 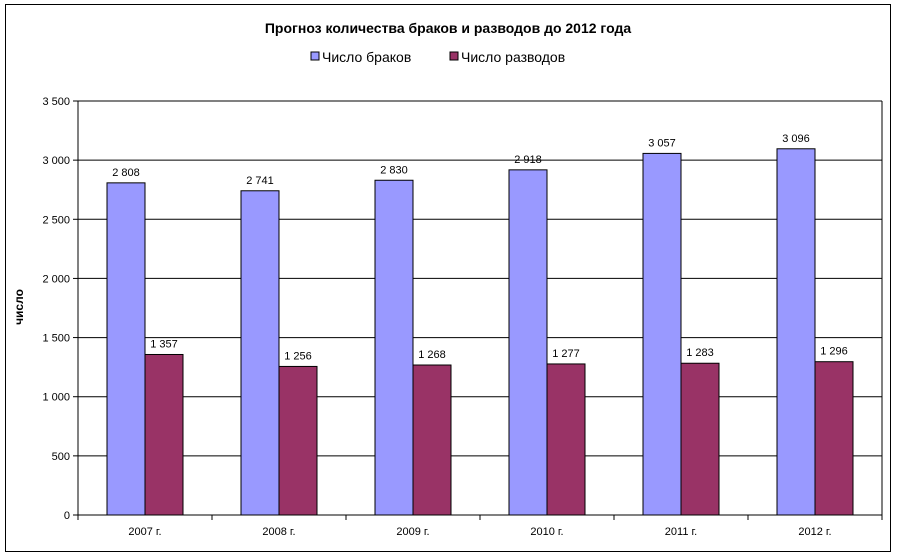 I want to click on legend-swatch-marriages, so click(x=315, y=56).